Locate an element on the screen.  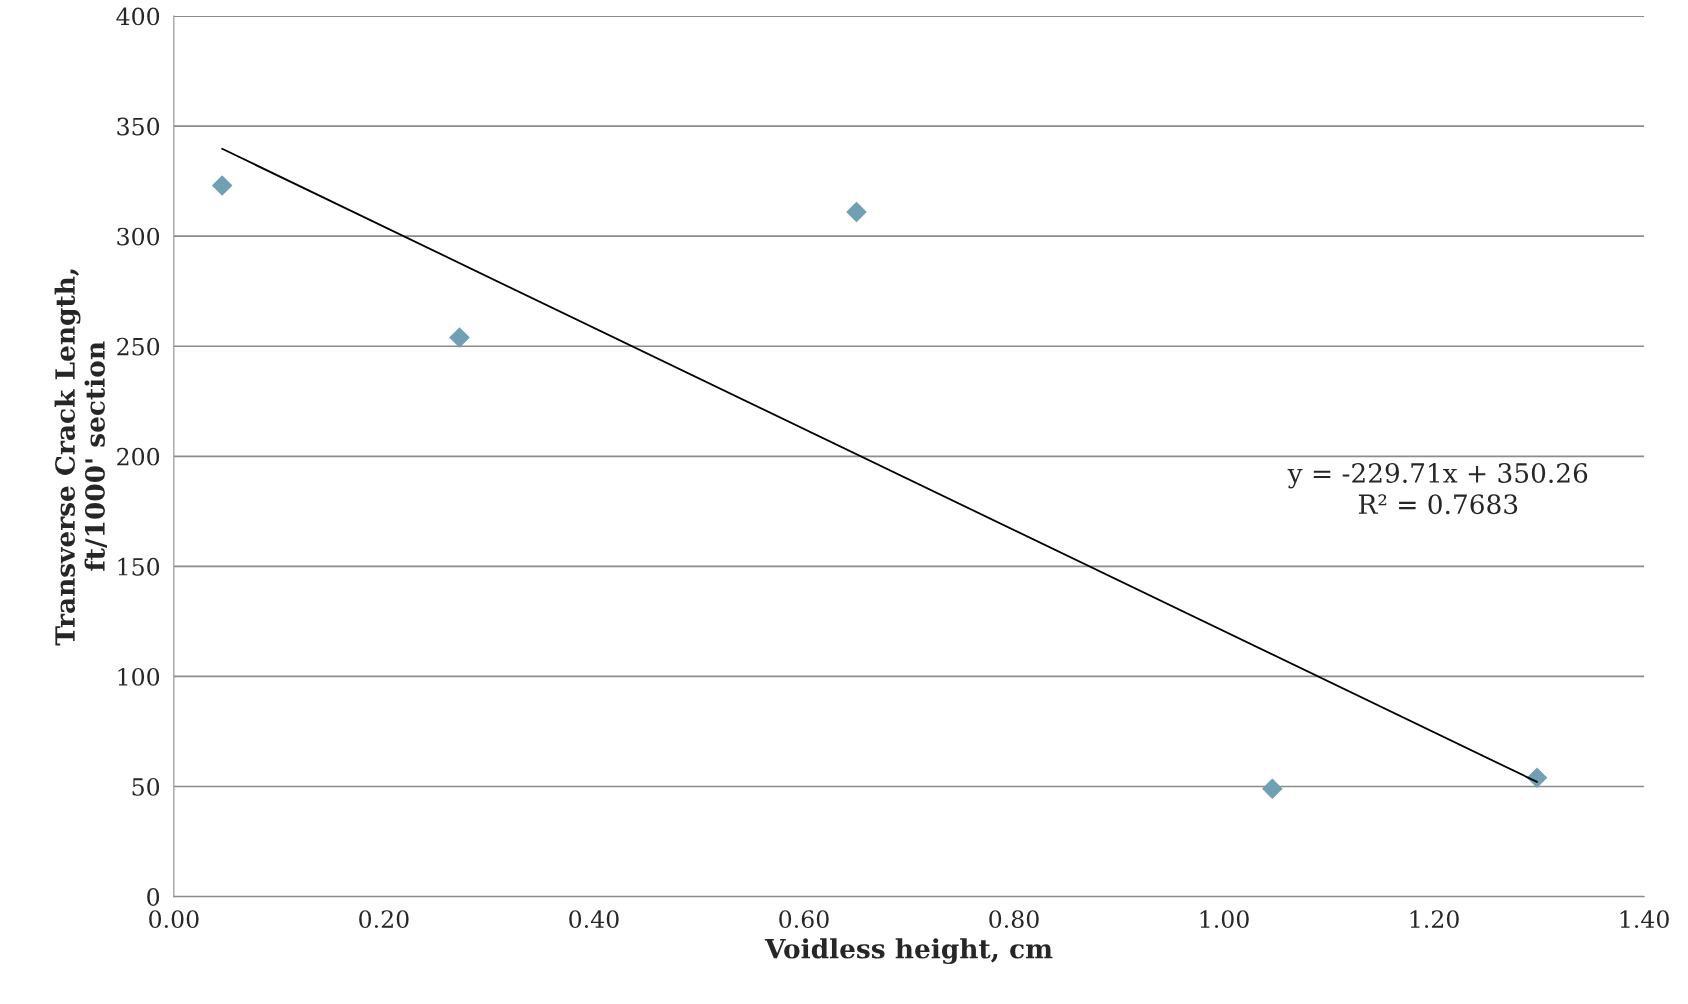
y-tick-label: 100 is located at coordinates (139, 676).